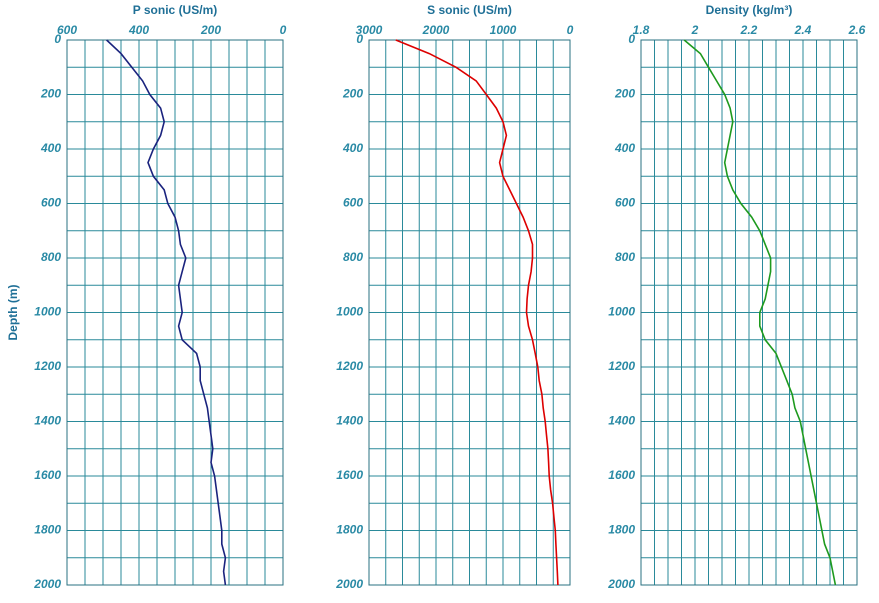  I want to click on x-tick-label: 2.4, so click(803, 30).